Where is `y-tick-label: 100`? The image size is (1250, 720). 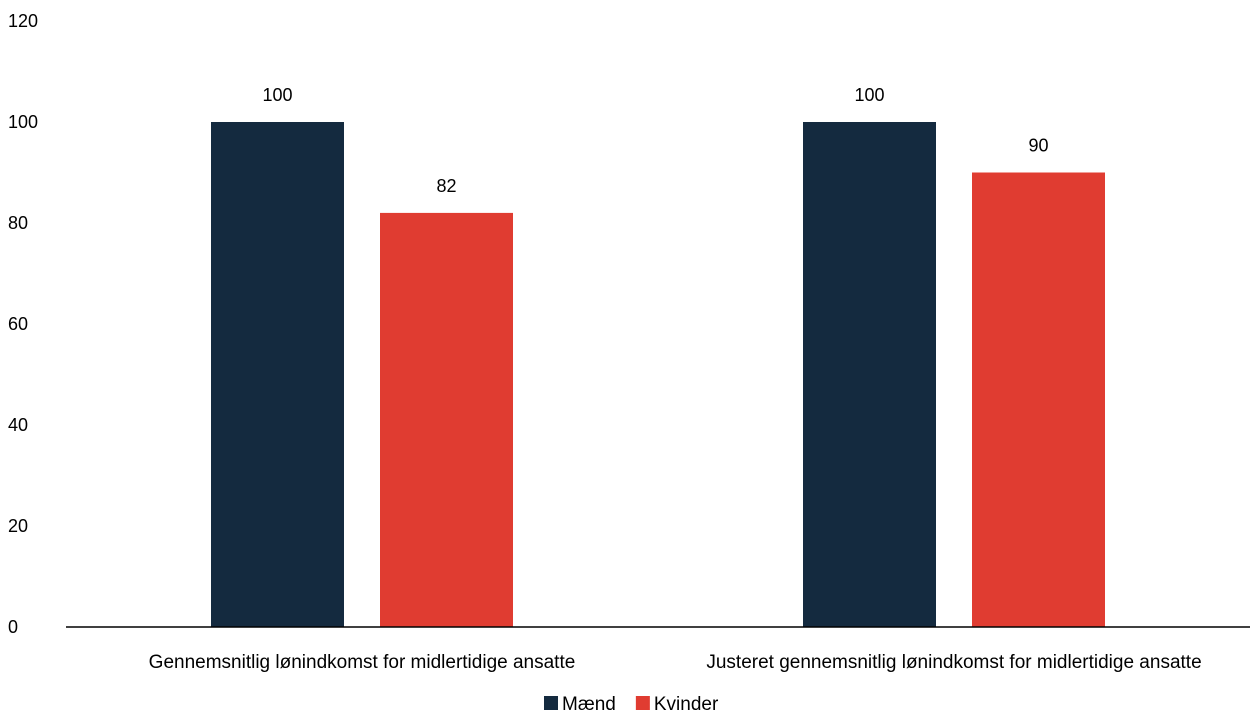
y-tick-label: 100 is located at coordinates (23, 122).